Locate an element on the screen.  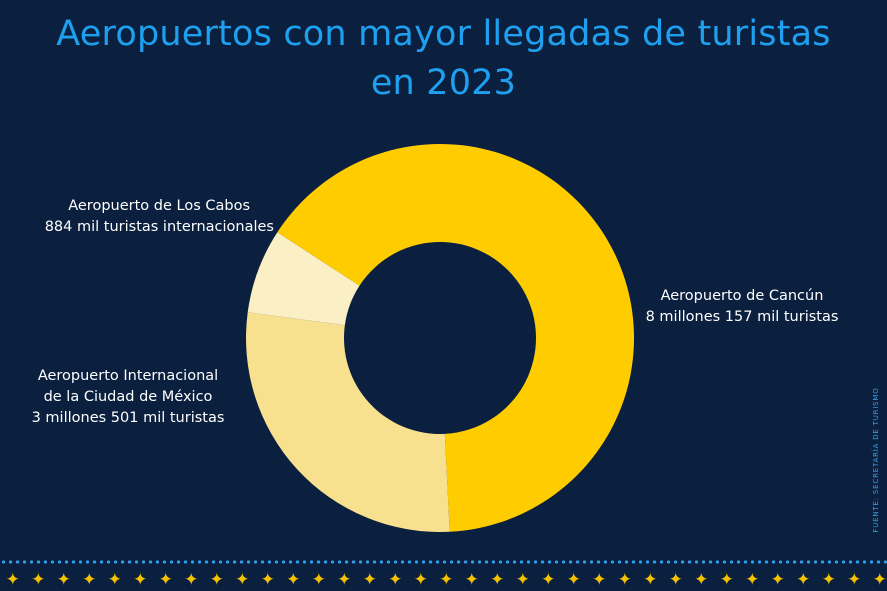
donut-slice-los-cabos is located at coordinates (303, 279).